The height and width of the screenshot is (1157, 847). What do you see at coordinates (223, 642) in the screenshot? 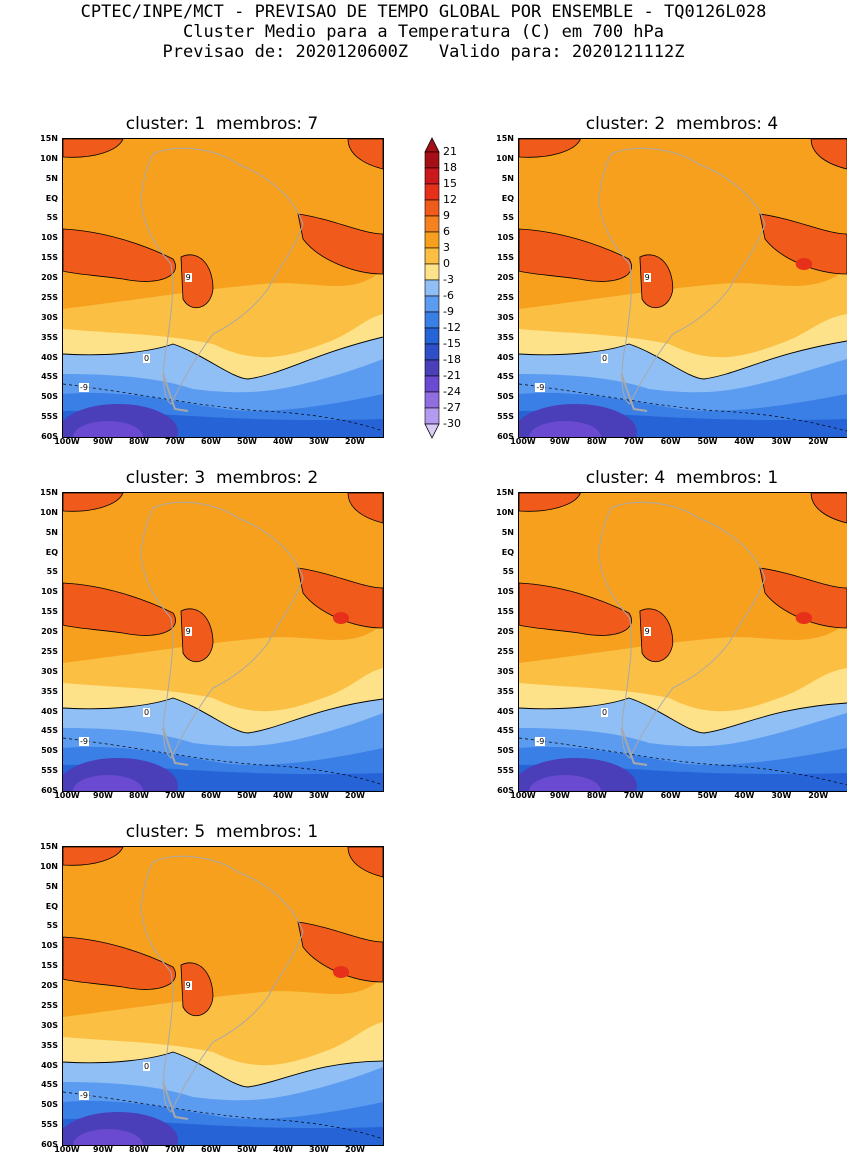
I see `map-panel-cluster-3: 9 0 -9` at bounding box center [223, 642].